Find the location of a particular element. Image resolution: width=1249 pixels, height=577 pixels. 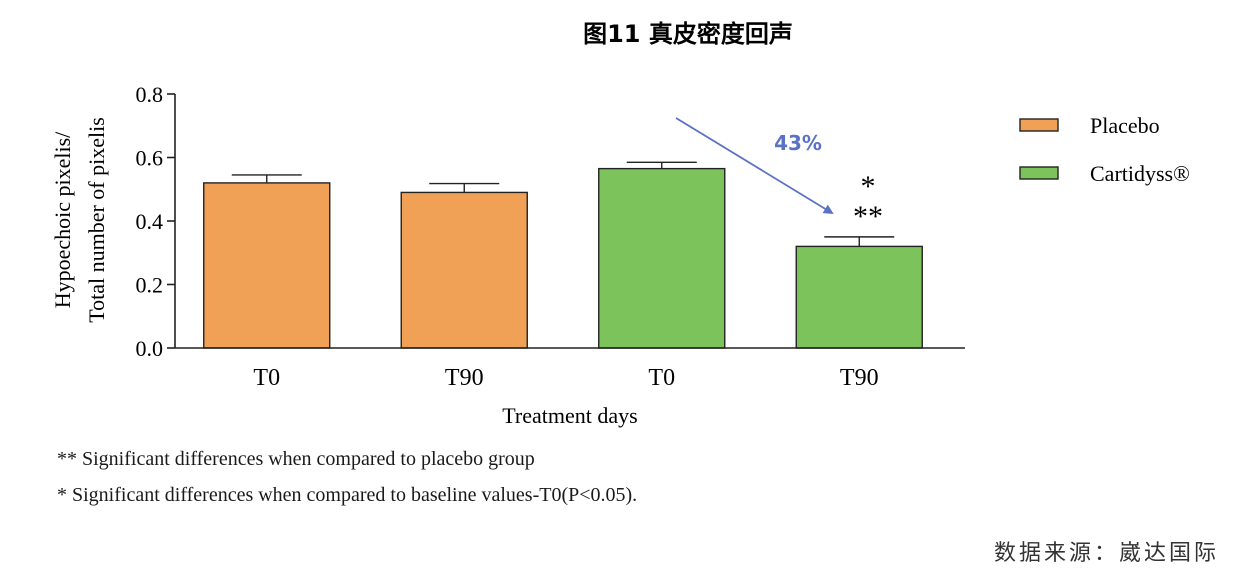

significance-star-placebo: ** is located at coordinates (868, 216).